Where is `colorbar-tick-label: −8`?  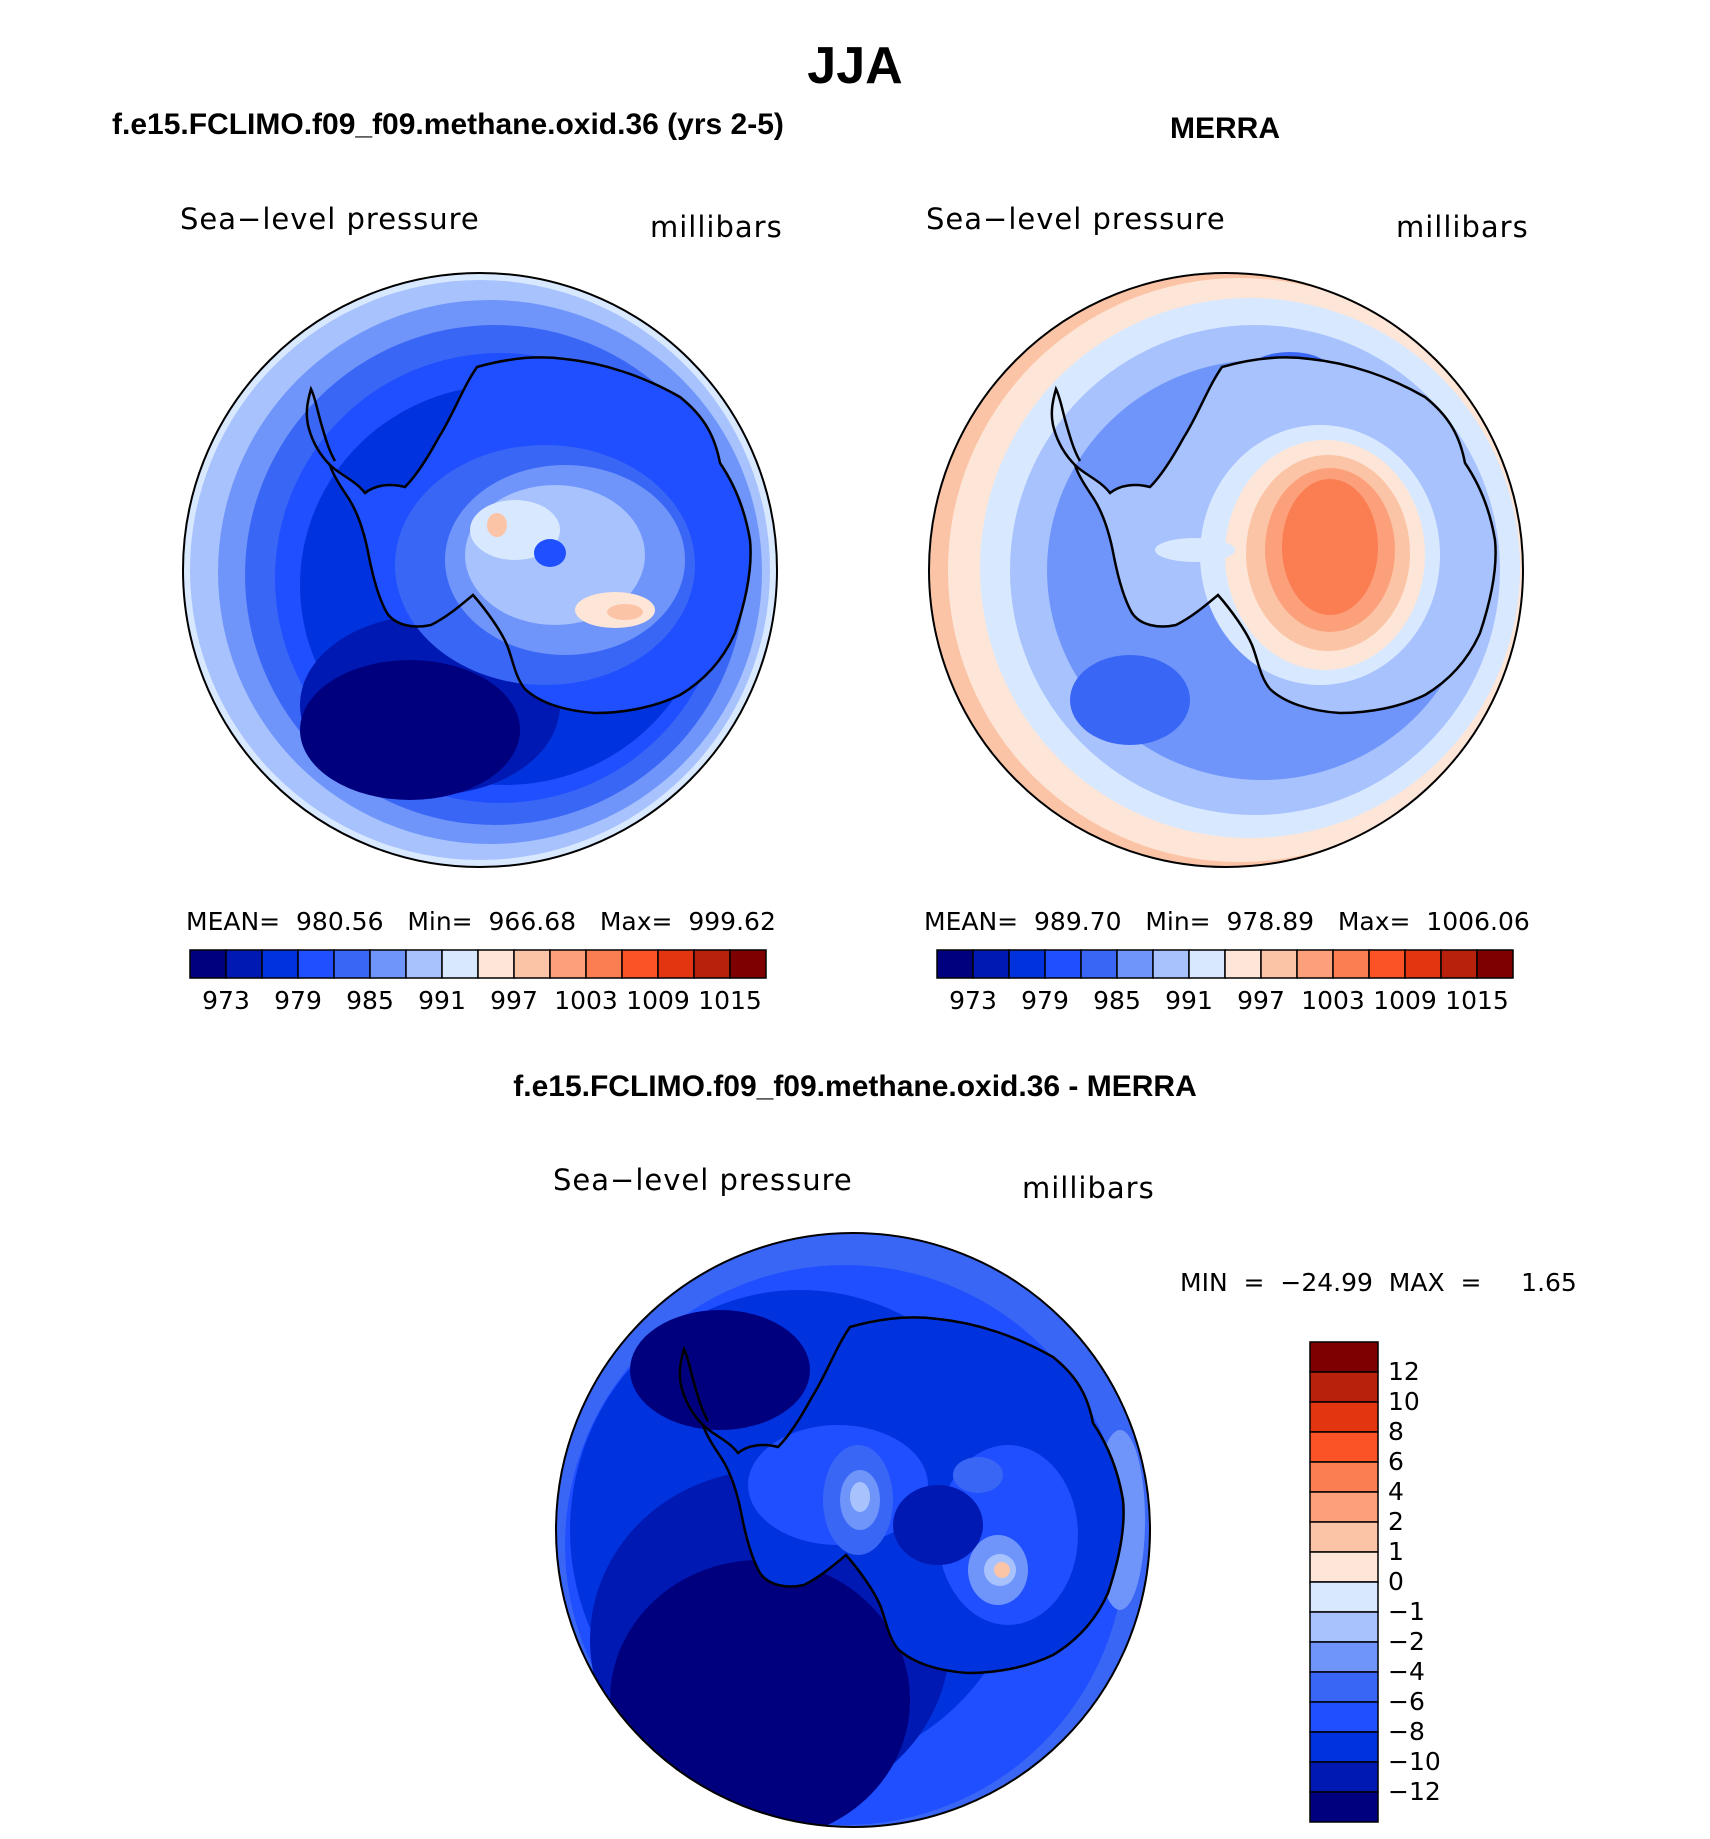 colorbar-tick-label: −8 is located at coordinates (1406, 1731).